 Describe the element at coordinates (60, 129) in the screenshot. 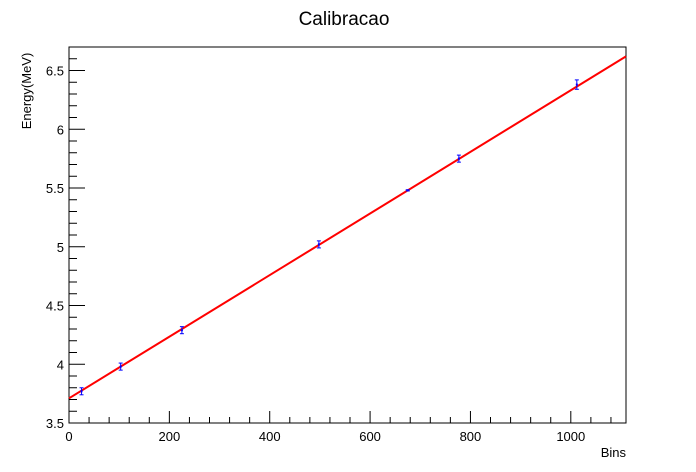

I see `y-tick-label: 6` at that location.